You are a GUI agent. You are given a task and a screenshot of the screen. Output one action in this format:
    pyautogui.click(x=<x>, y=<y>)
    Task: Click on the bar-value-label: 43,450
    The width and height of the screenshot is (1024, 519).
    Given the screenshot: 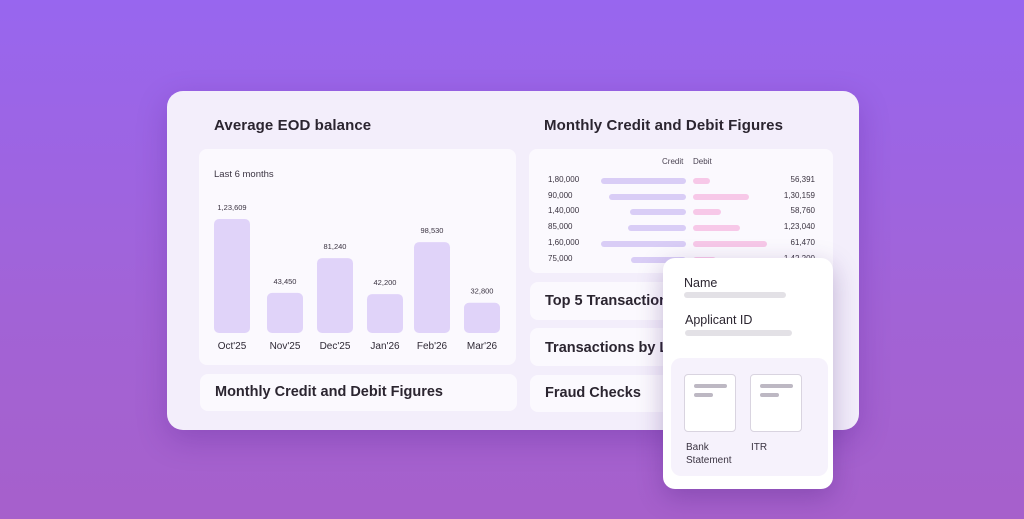 What is the action you would take?
    pyautogui.click(x=285, y=281)
    